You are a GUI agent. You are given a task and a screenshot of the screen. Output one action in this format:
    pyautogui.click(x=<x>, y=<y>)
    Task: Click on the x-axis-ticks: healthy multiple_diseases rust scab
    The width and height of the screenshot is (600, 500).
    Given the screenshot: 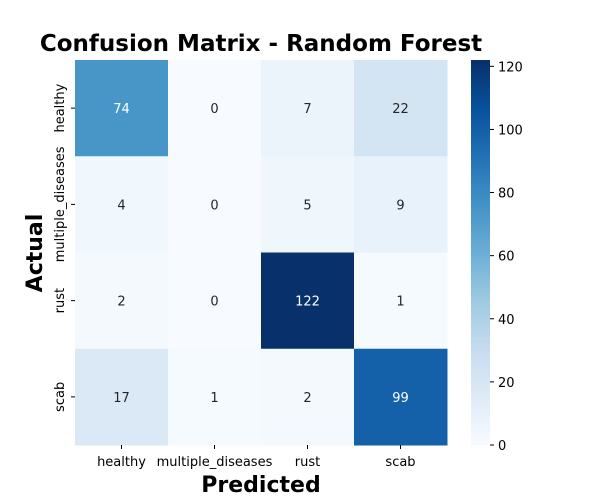 What is the action you would take?
    pyautogui.click(x=256, y=457)
    